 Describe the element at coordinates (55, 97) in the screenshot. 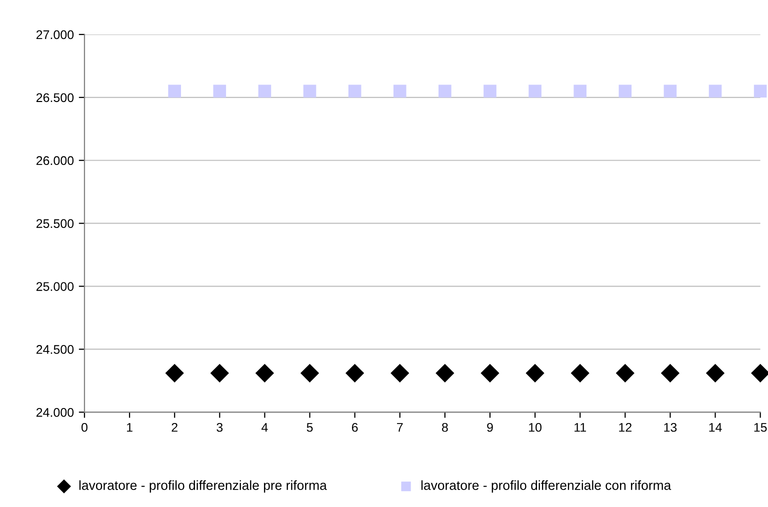

I see `y-tick-label: 26.500` at that location.